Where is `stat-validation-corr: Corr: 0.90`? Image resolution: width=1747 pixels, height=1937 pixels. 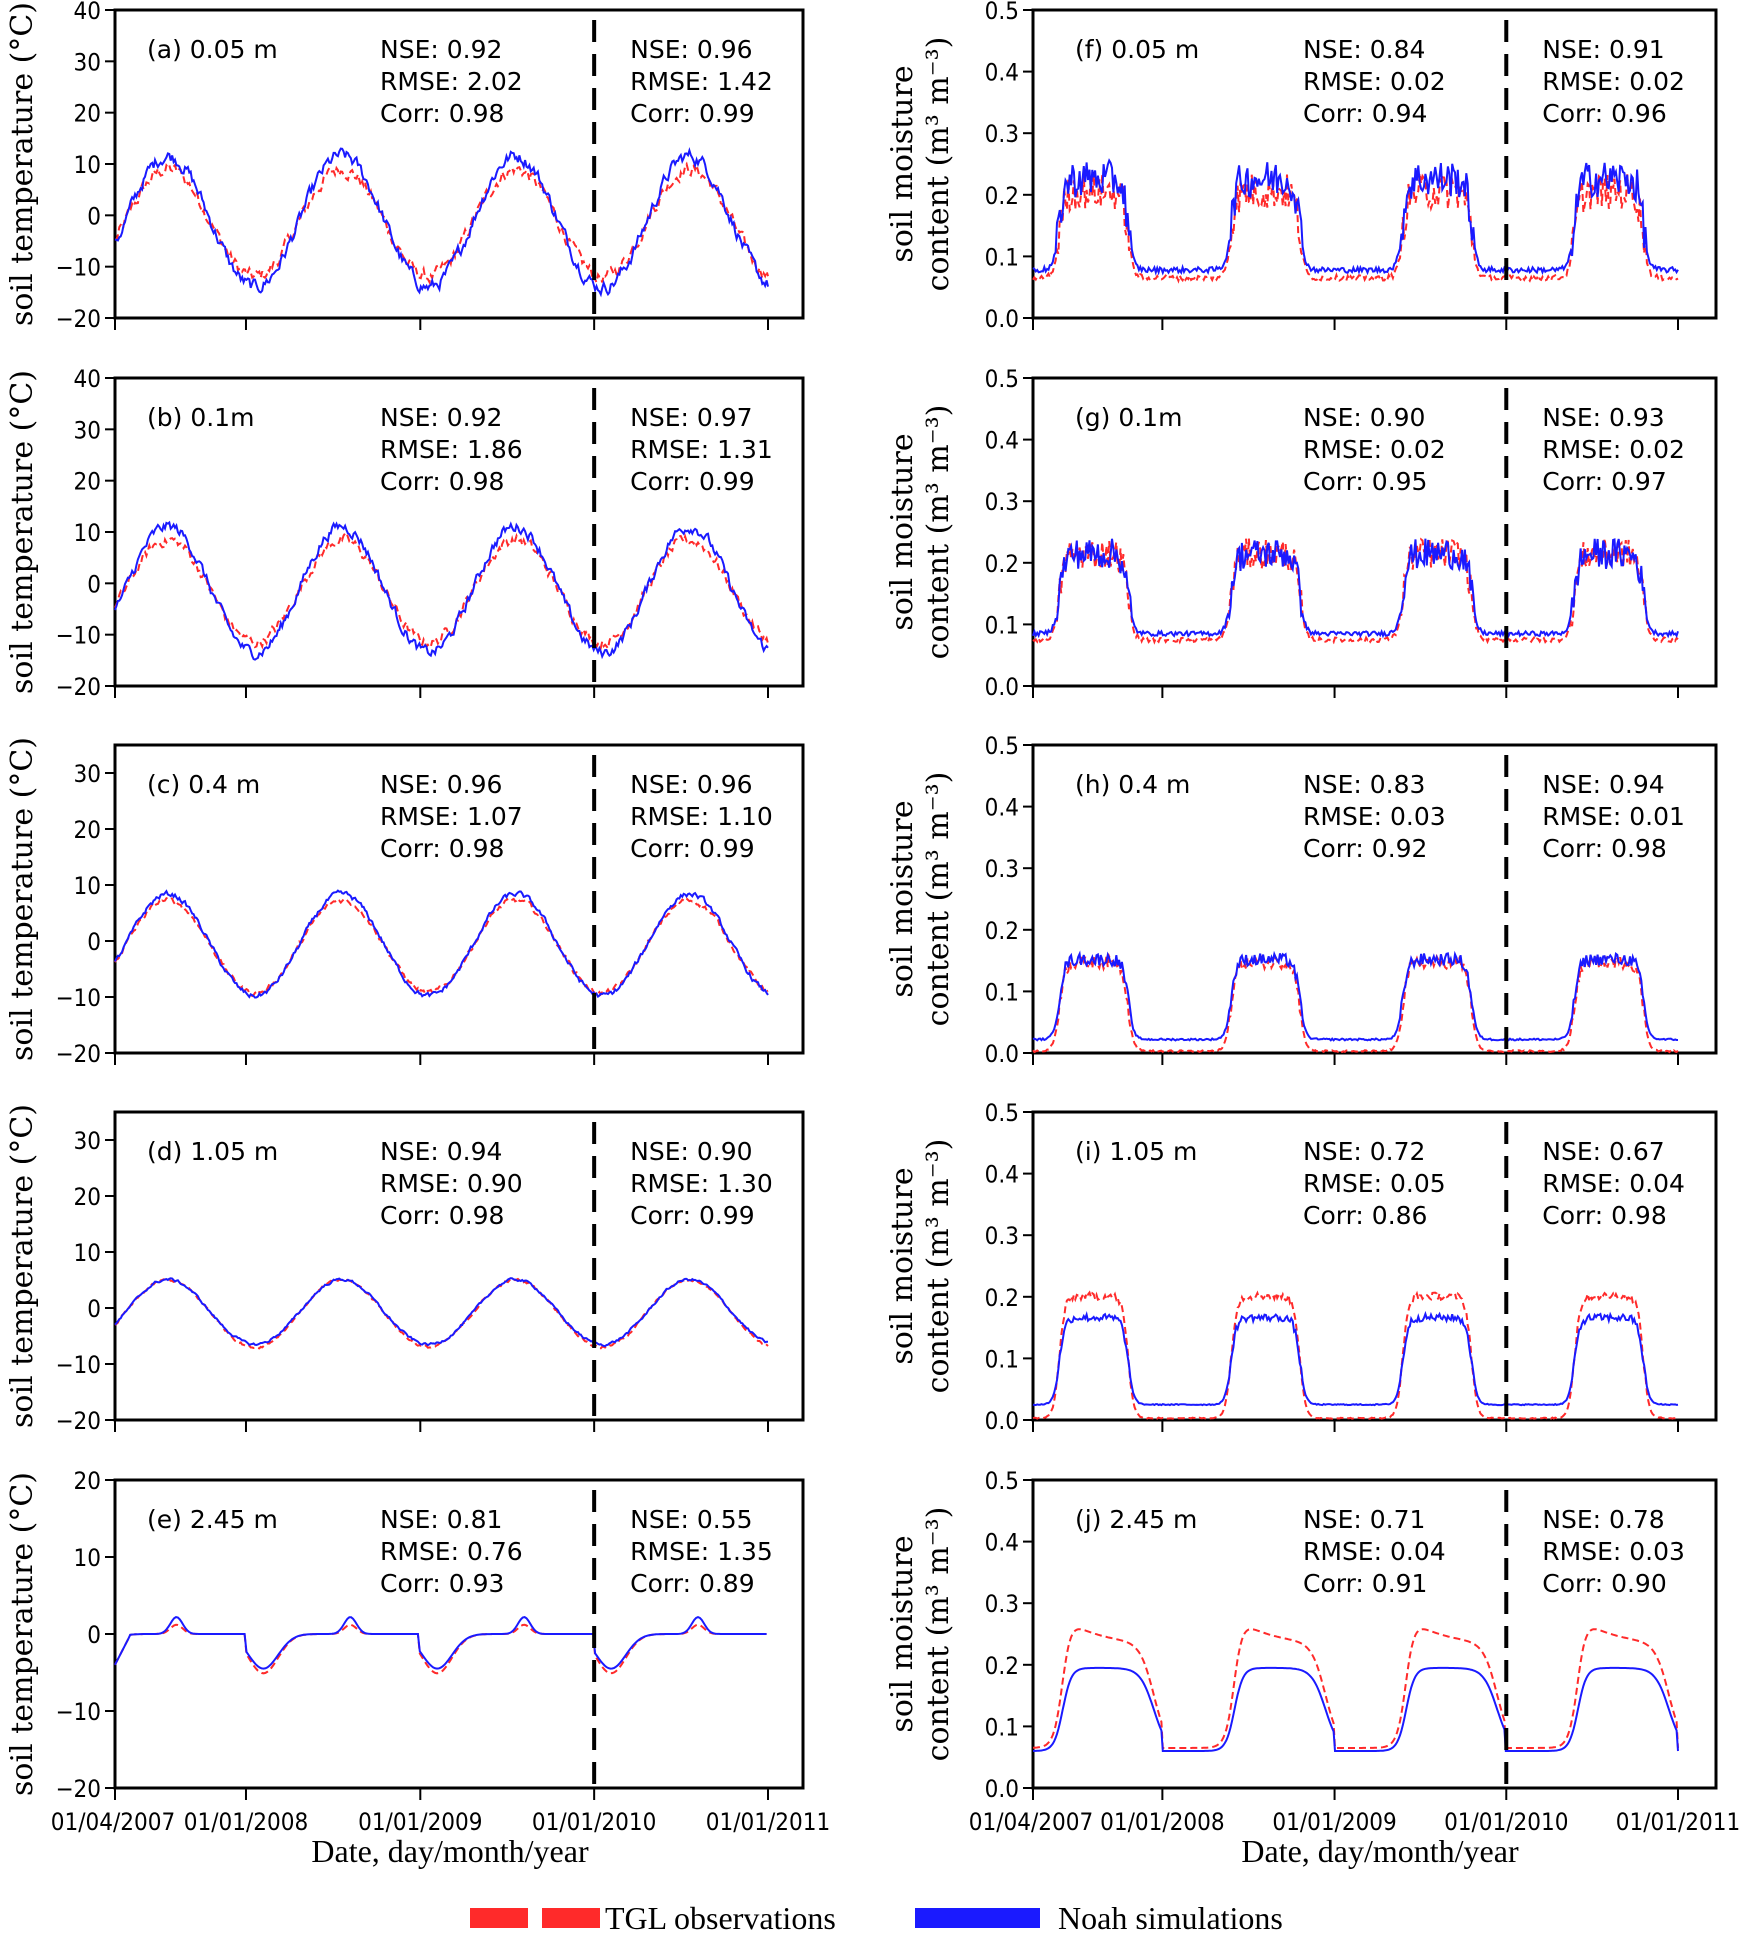 stat-validation-corr: Corr: 0.90 is located at coordinates (1604, 1583).